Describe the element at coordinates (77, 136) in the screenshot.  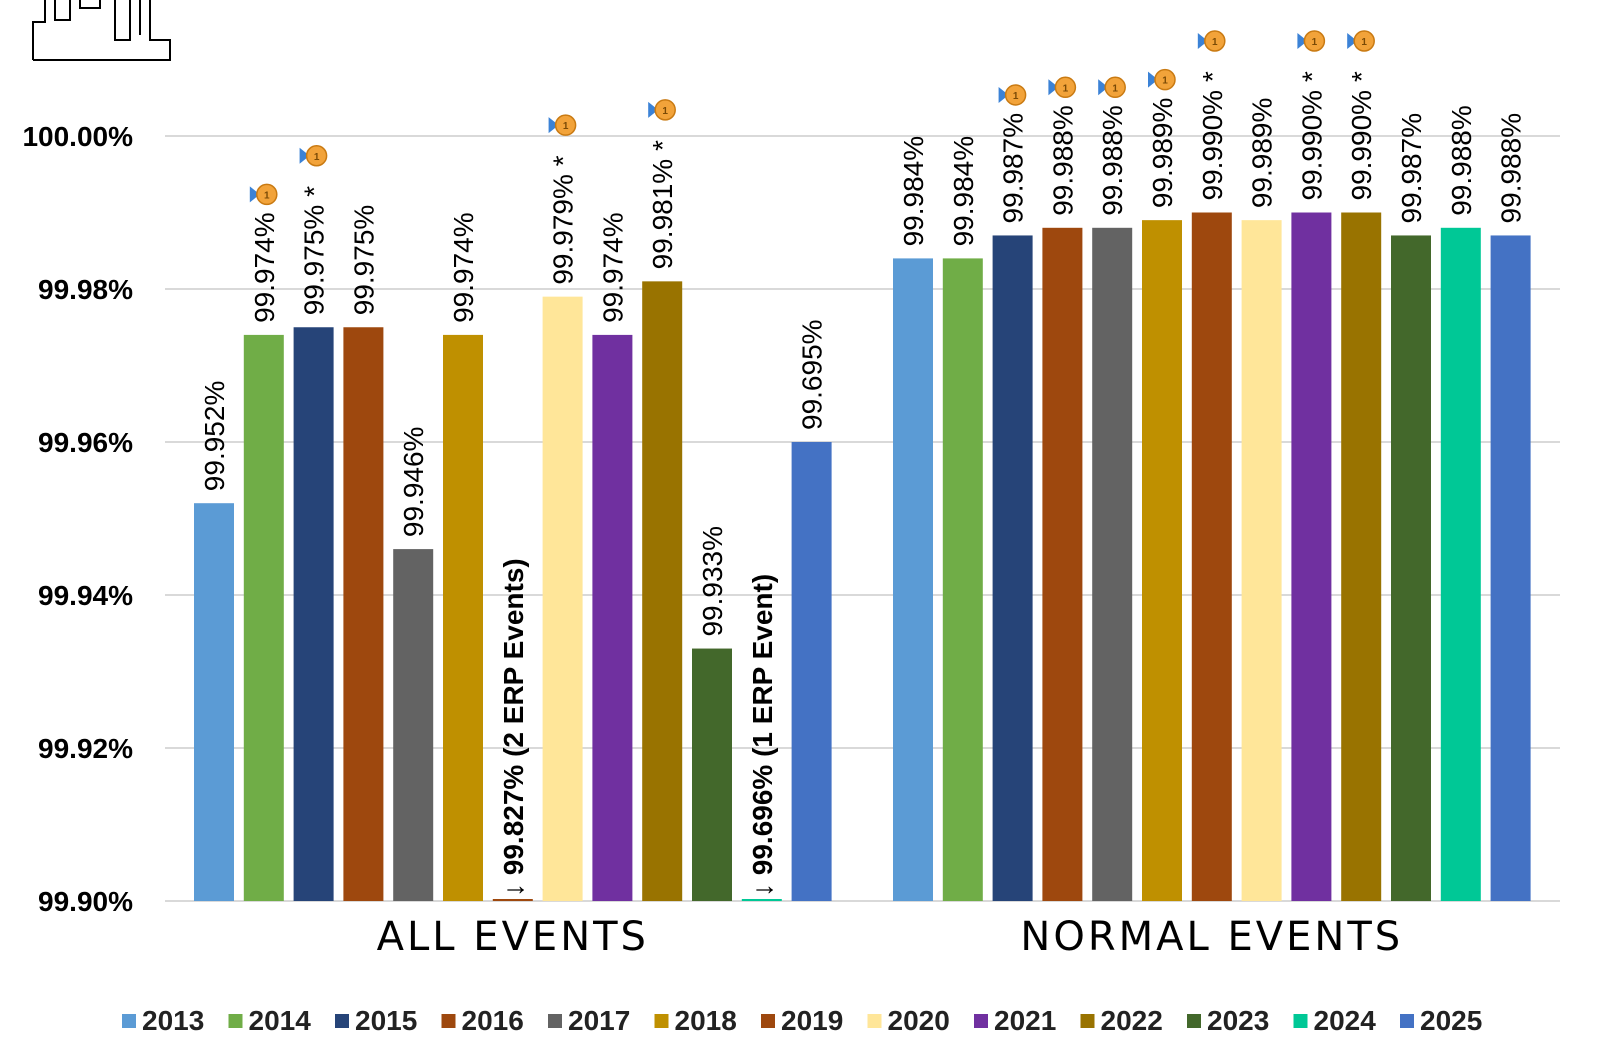
I see `y-tick-label: 100.00%` at that location.